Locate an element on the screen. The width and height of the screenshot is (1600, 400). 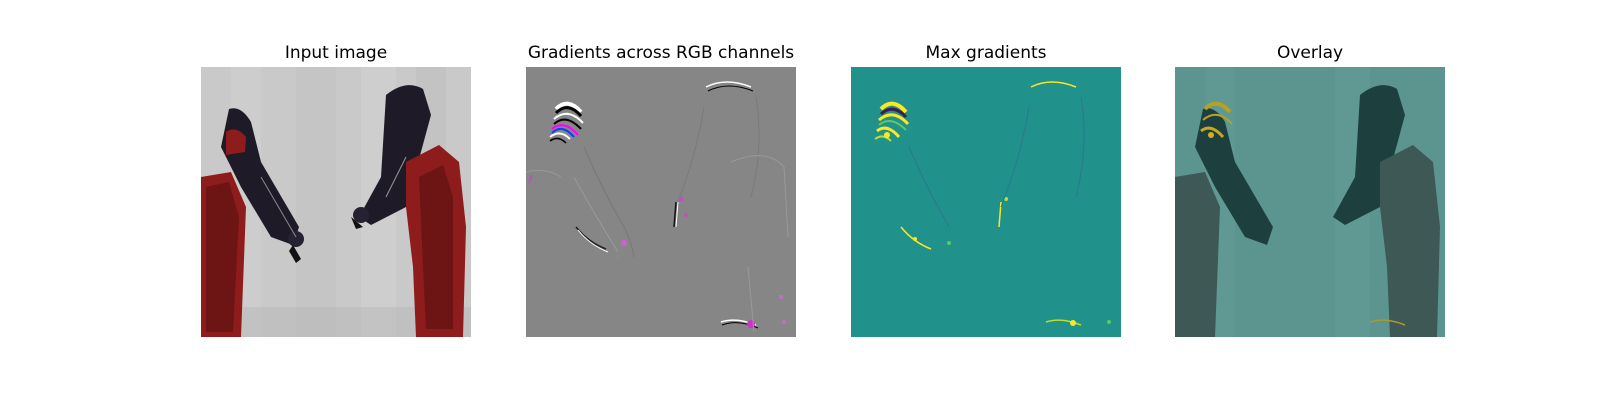
panel-overlay: Overlay is located at coordinates (1310, 188).